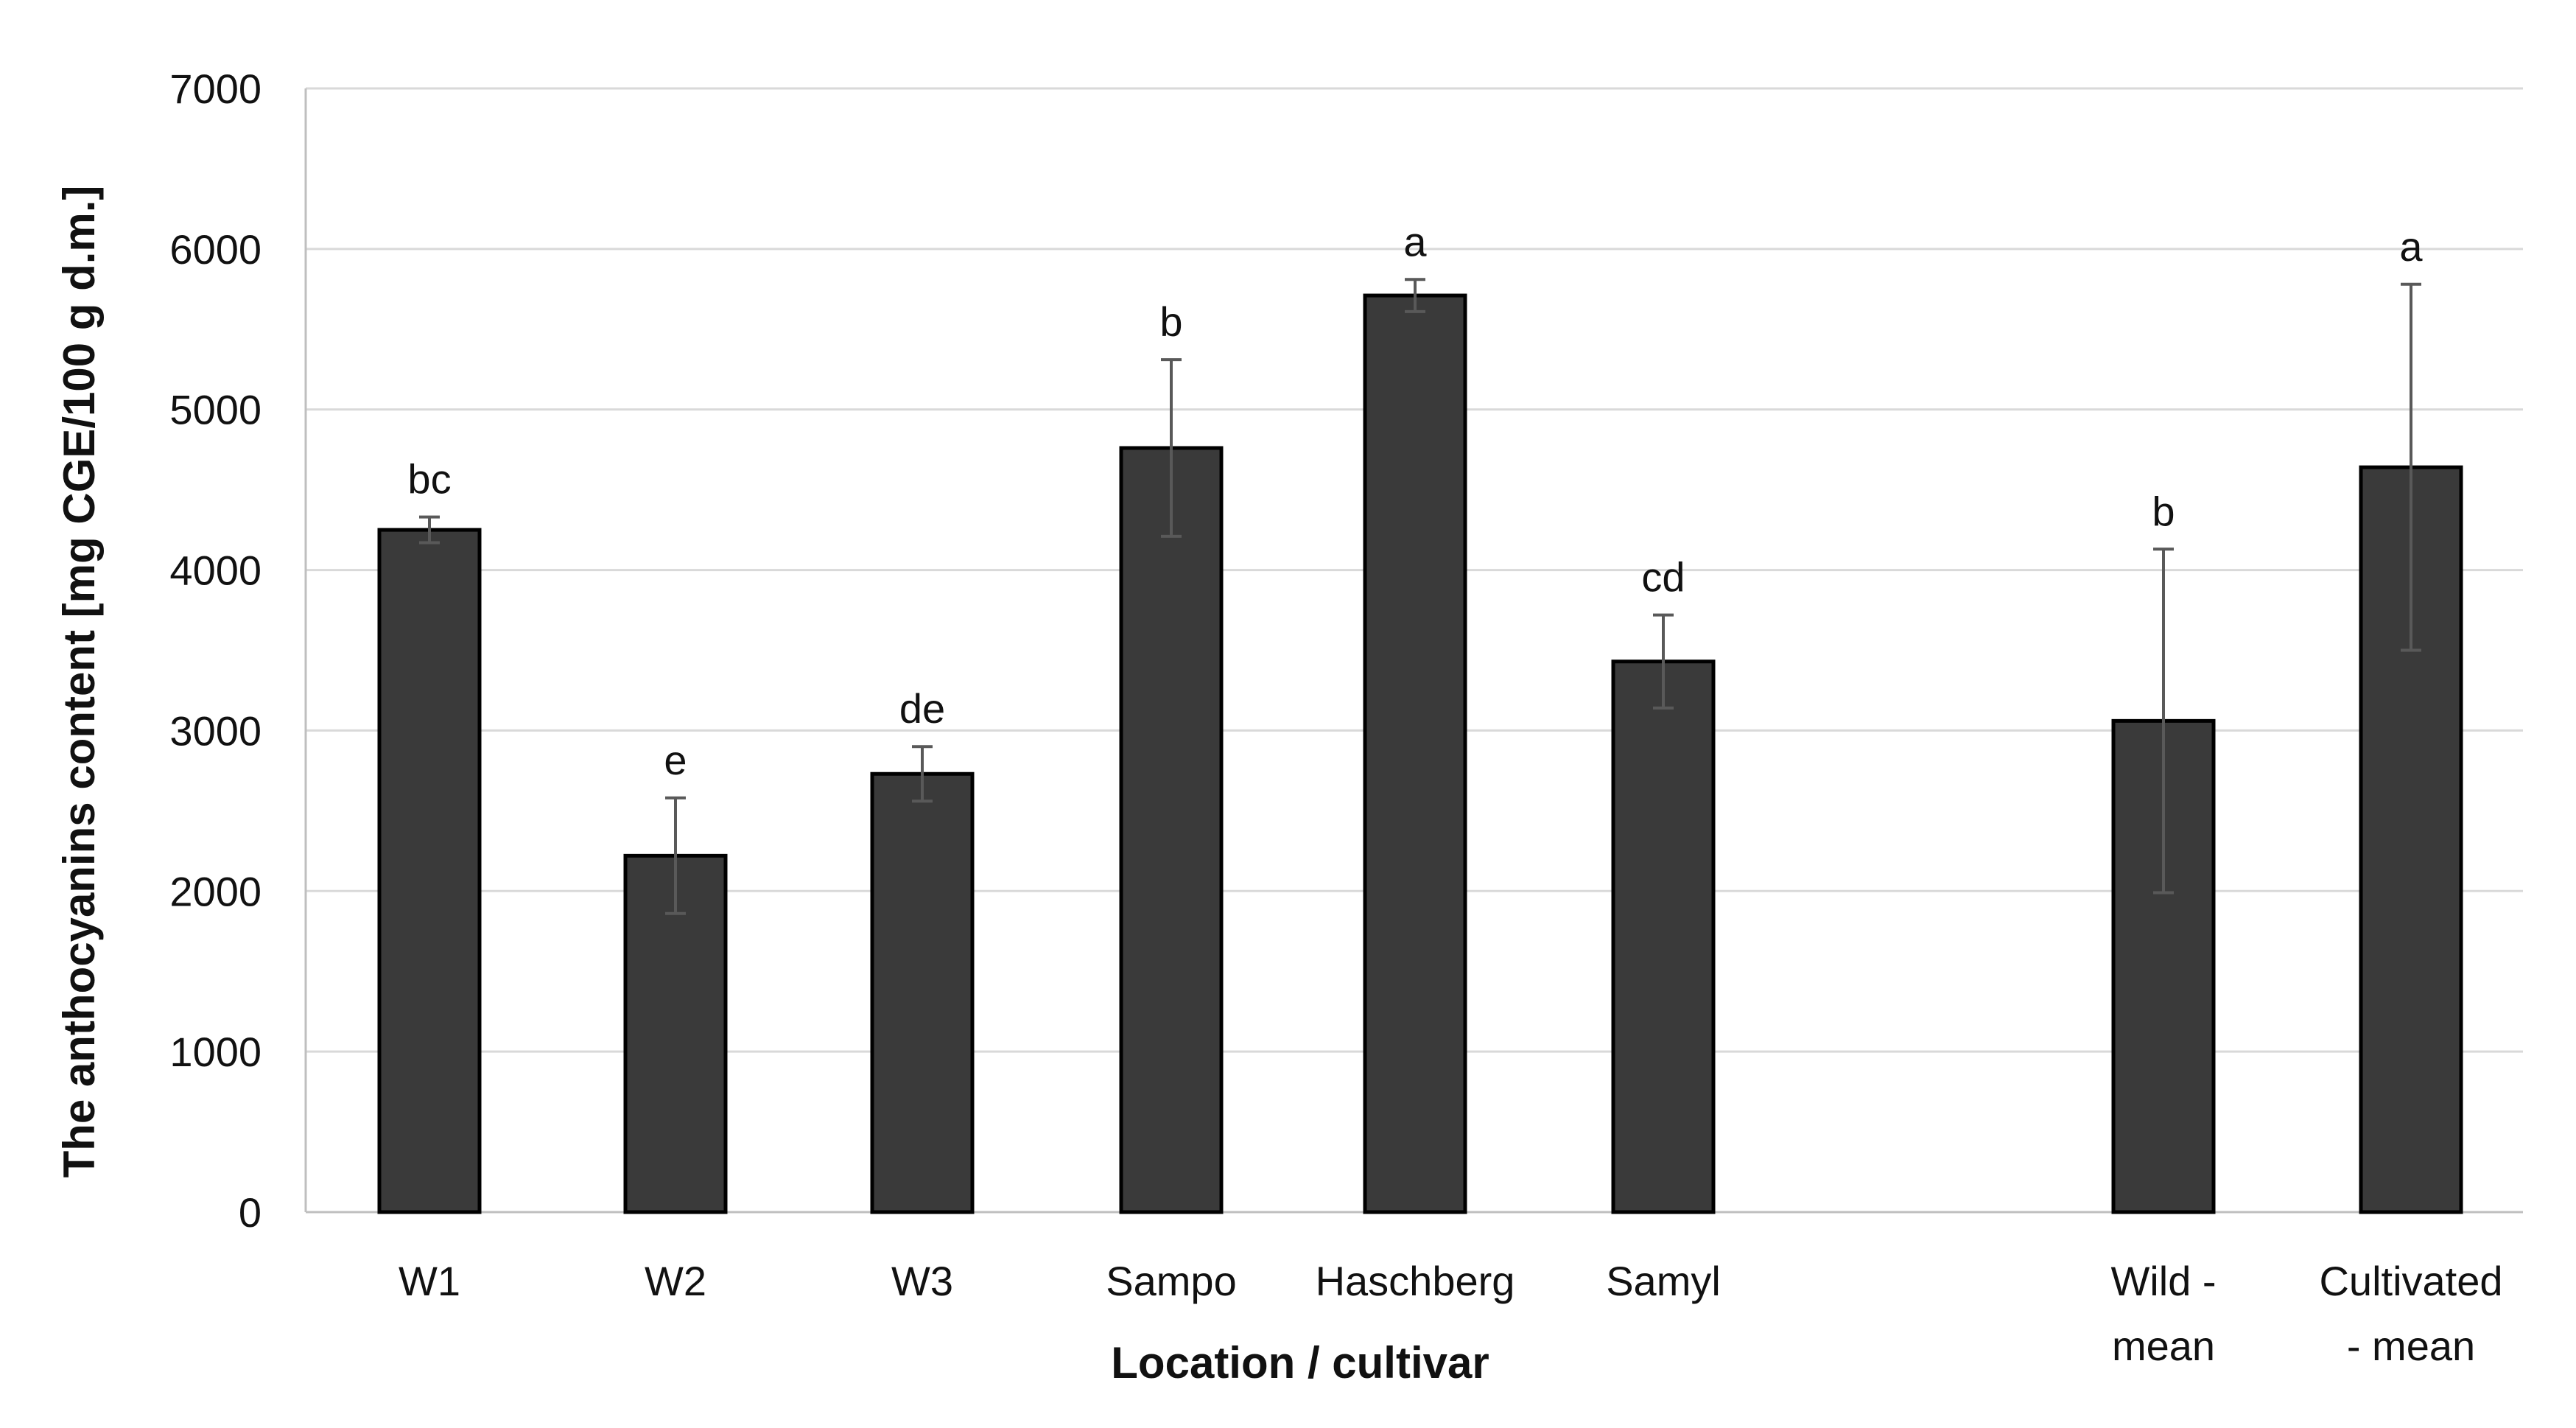 The height and width of the screenshot is (1428, 2576). I want to click on y-tick-label: 7000, so click(215, 89).